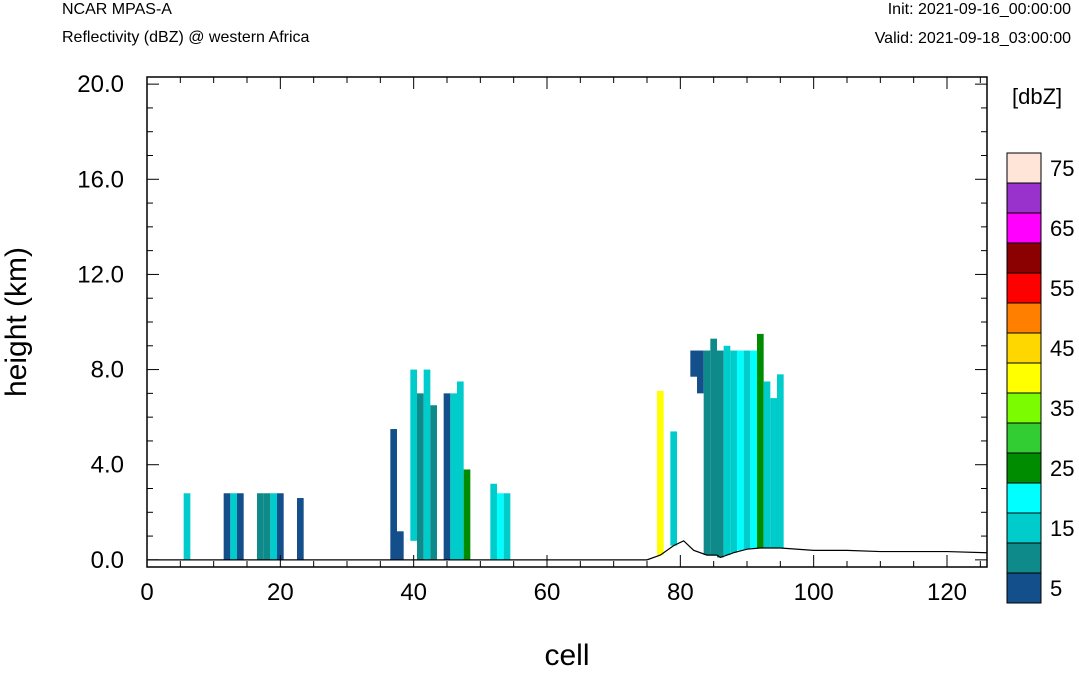  I want to click on colorbar-label: 35, so click(1062, 408).